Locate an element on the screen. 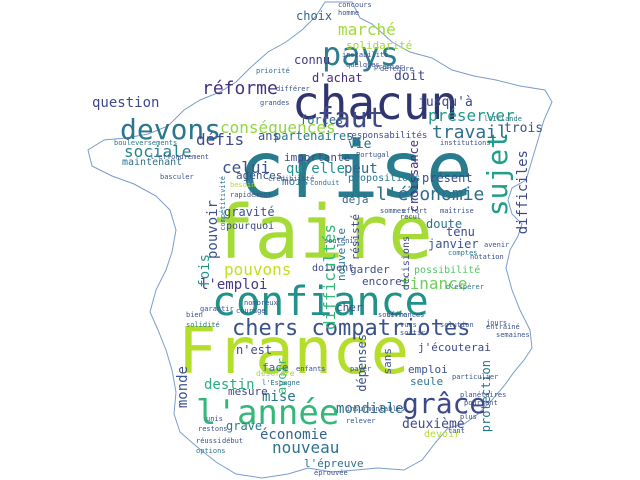  word-reforme: réforme is located at coordinates (240, 88).